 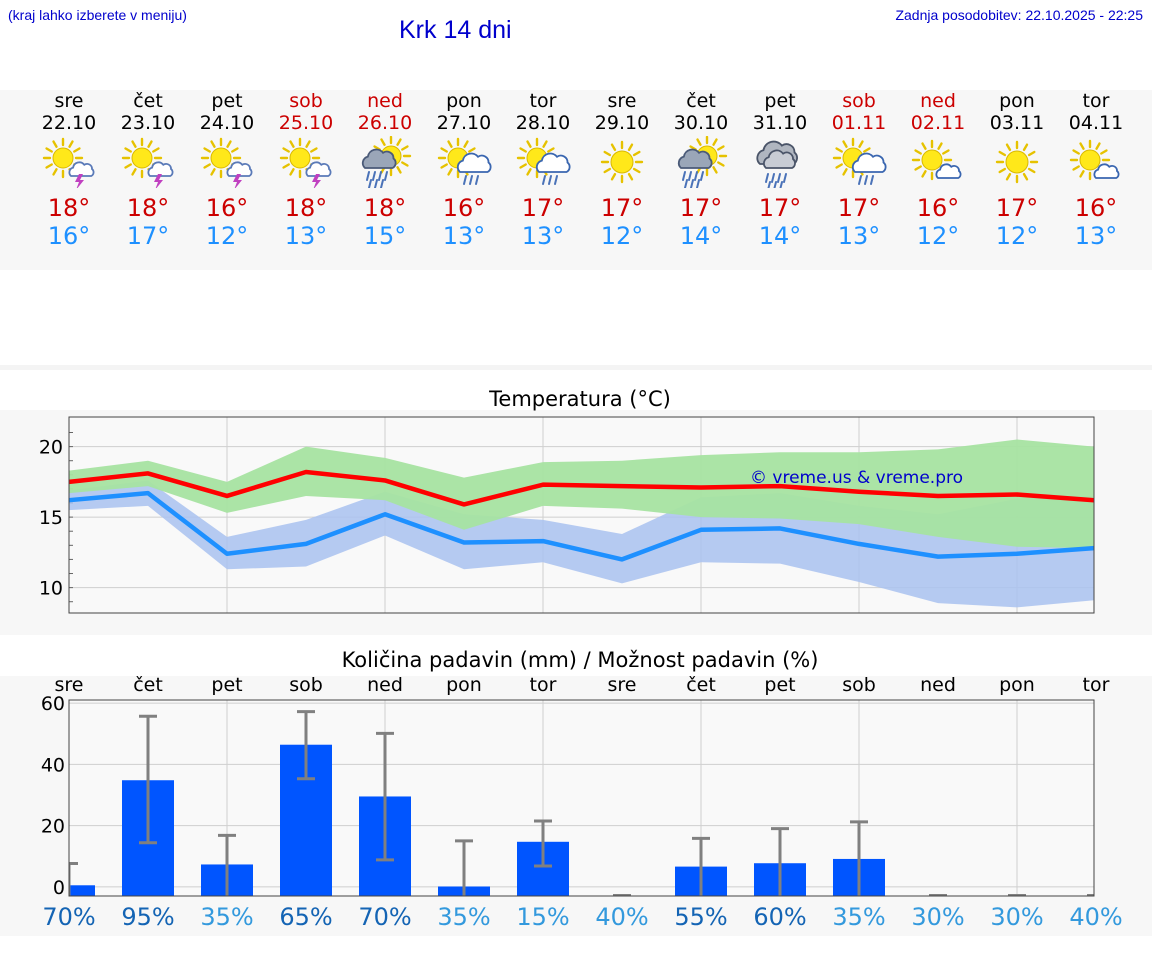 What do you see at coordinates (227, 123) in the screenshot?
I see `day-date: 24.10` at bounding box center [227, 123].